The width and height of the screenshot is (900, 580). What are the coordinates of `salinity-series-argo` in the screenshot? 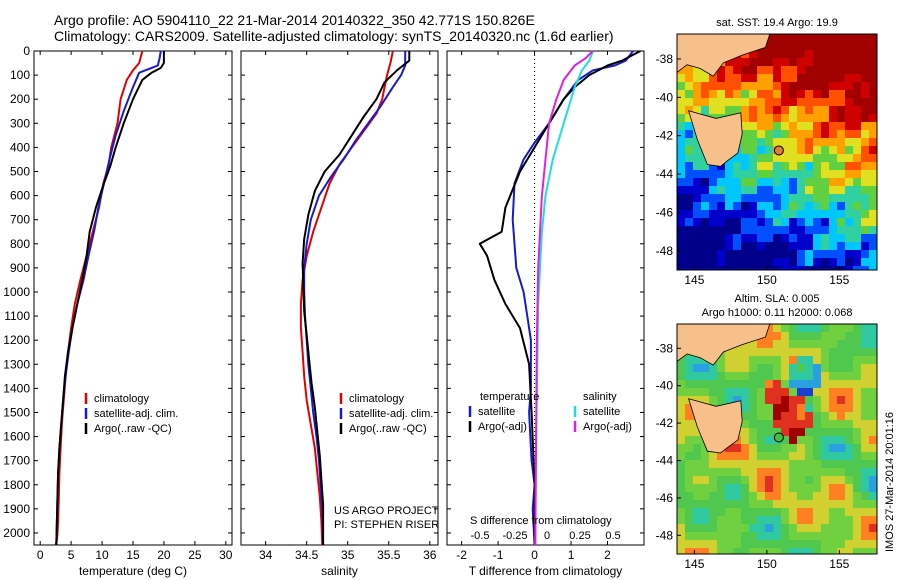 It's located at (356, 298).